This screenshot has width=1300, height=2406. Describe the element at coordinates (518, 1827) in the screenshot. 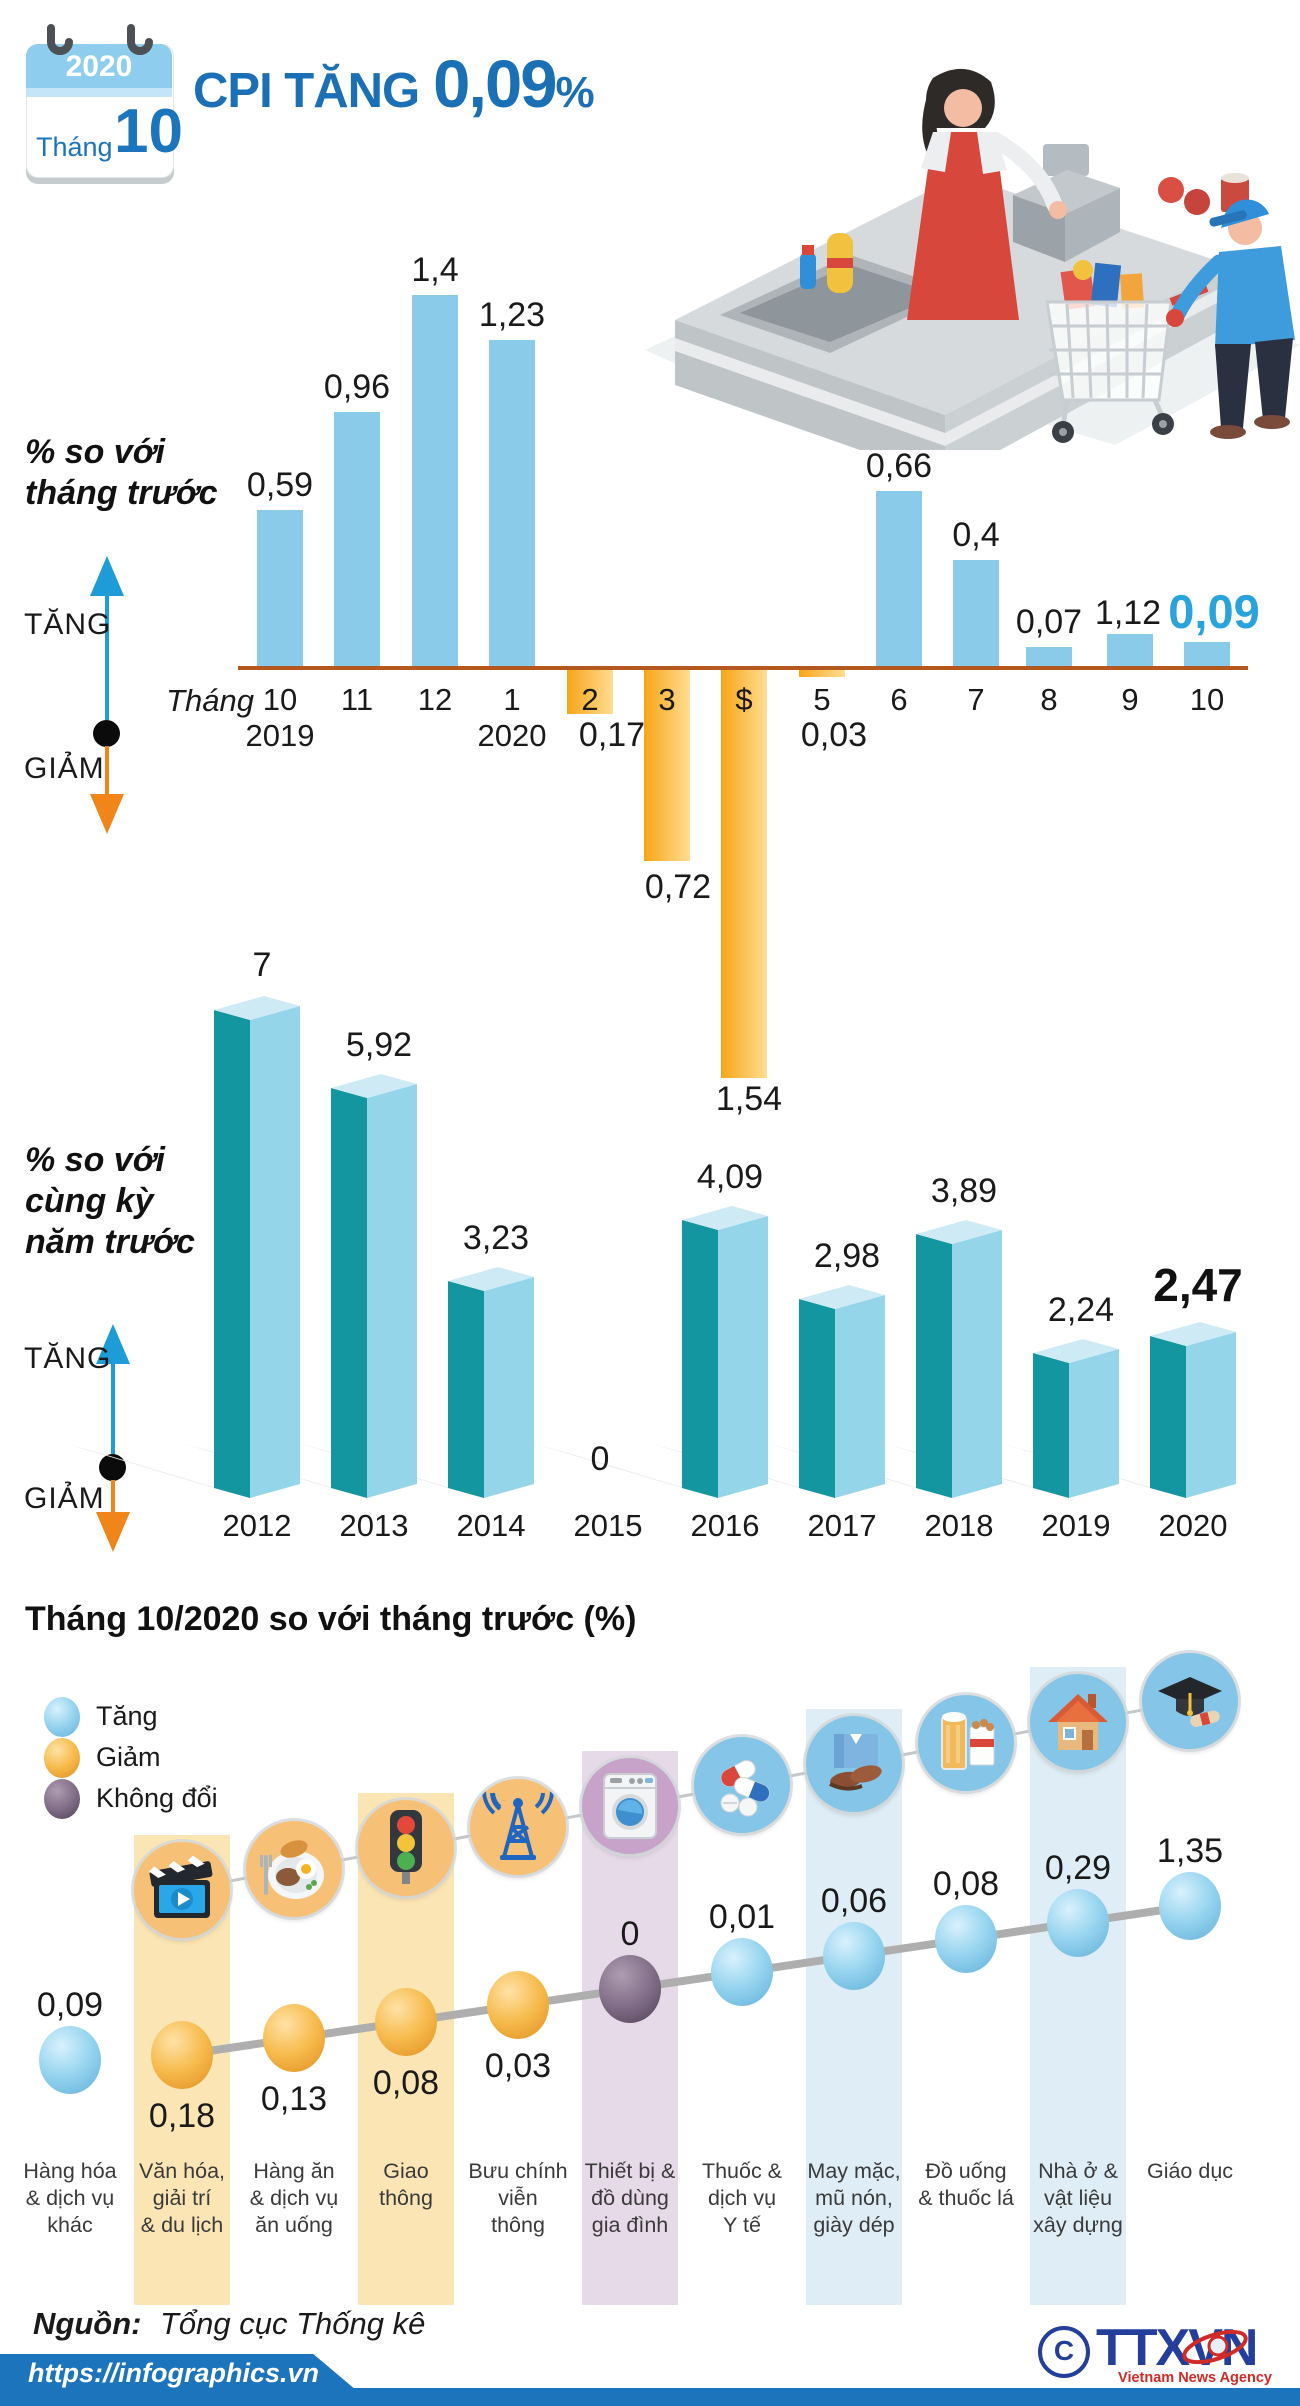

I see `antenna-icon` at that location.